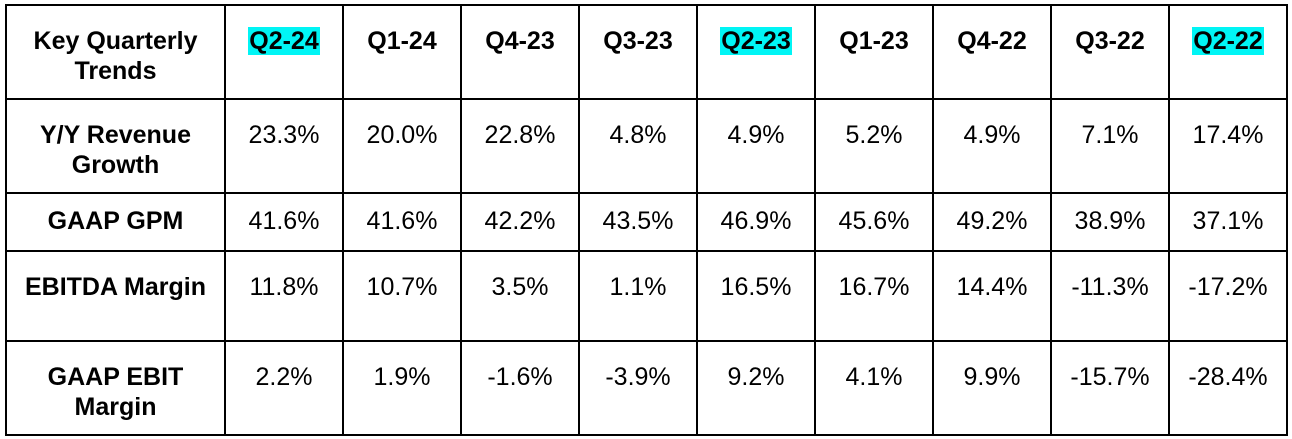 The height and width of the screenshot is (439, 1292). Describe the element at coordinates (1110, 296) in the screenshot. I see `table-cell: -11.3%` at that location.